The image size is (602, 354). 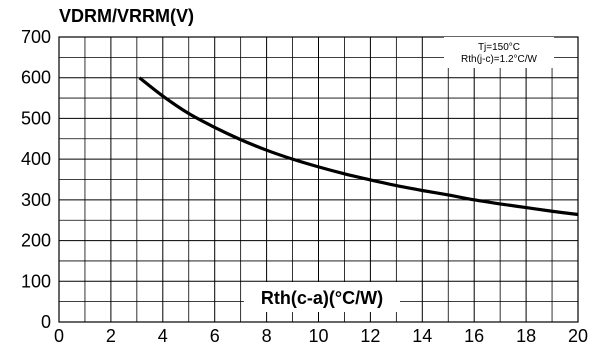 What do you see at coordinates (36, 281) in the screenshot?
I see `y-tick-label: 100` at bounding box center [36, 281].